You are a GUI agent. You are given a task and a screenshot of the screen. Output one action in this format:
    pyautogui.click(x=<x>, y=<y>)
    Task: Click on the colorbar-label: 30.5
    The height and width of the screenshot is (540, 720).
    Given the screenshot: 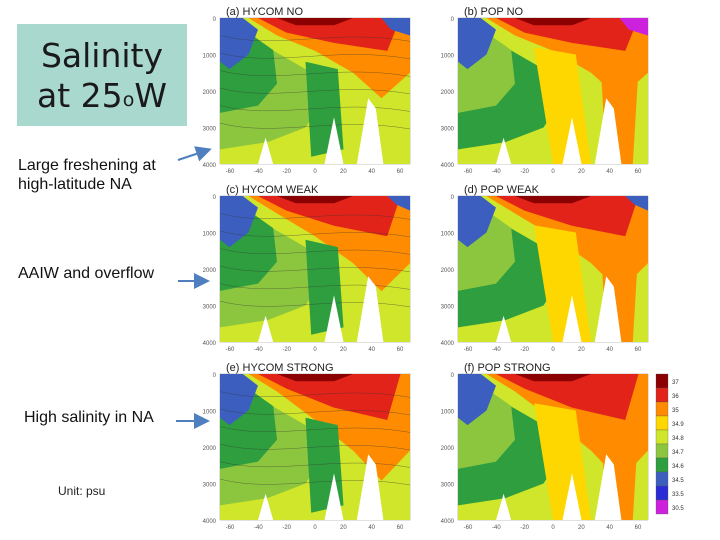 What is the action you would take?
    pyautogui.click(x=678, y=509)
    